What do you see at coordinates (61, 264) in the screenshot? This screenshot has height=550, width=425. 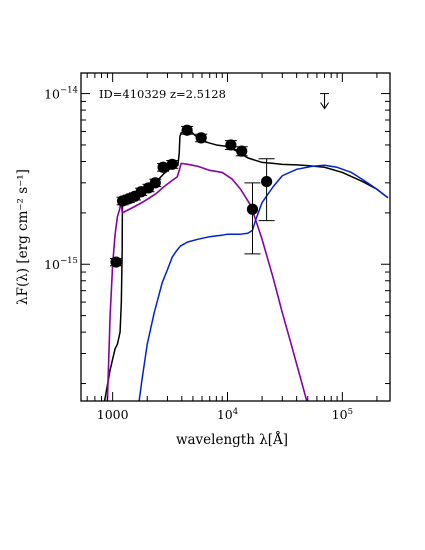 I see `y-tick-label: 10−15` at bounding box center [61, 264].